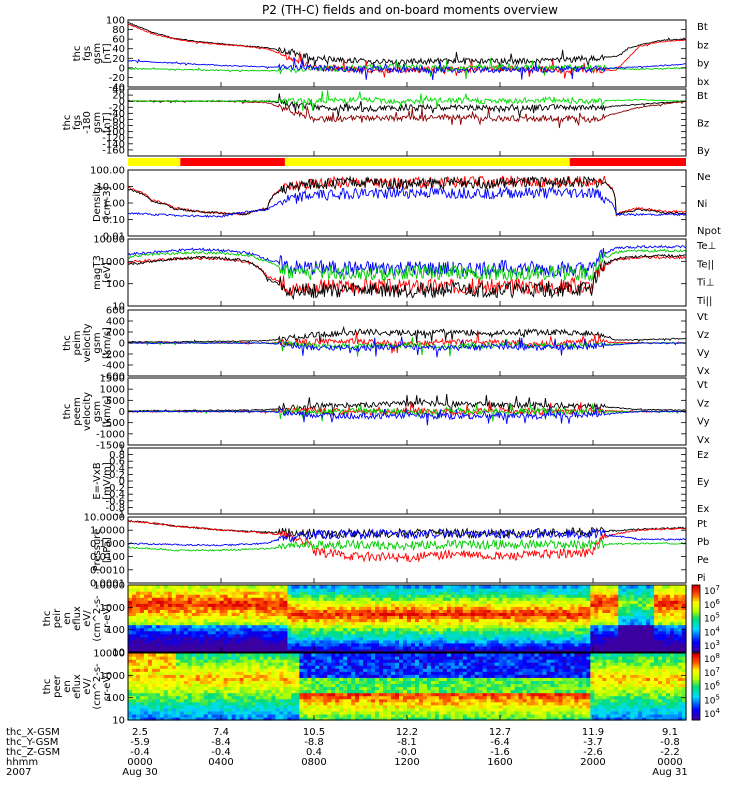  I want to click on y-tick-label: 100, so click(115, 630).